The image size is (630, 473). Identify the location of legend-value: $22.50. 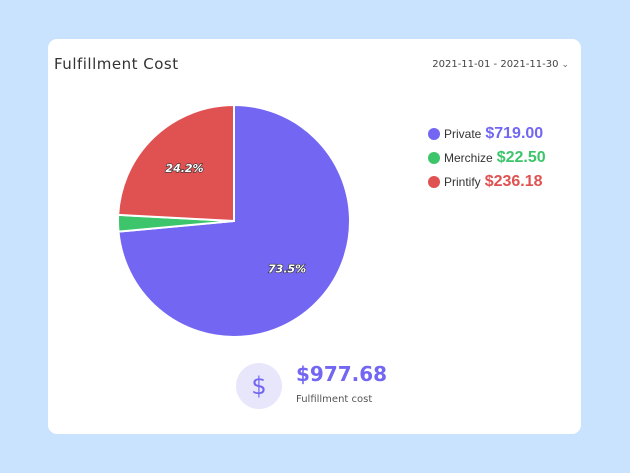
(521, 157).